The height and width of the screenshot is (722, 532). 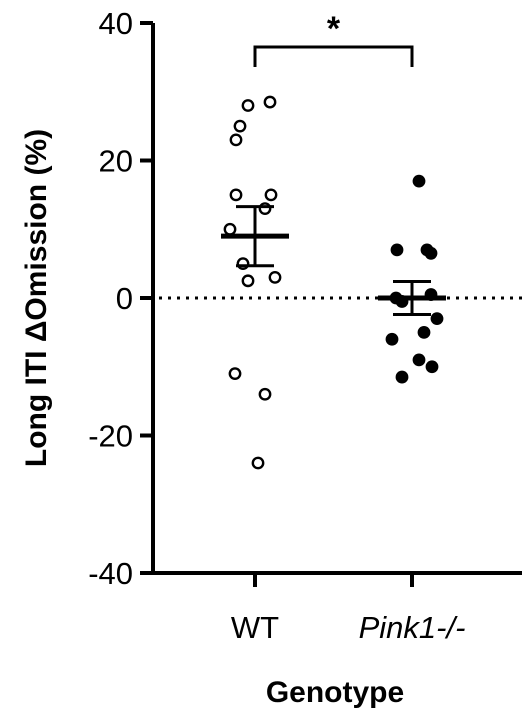 What do you see at coordinates (116, 23) in the screenshot?
I see `y-tick-label: 40` at bounding box center [116, 23].